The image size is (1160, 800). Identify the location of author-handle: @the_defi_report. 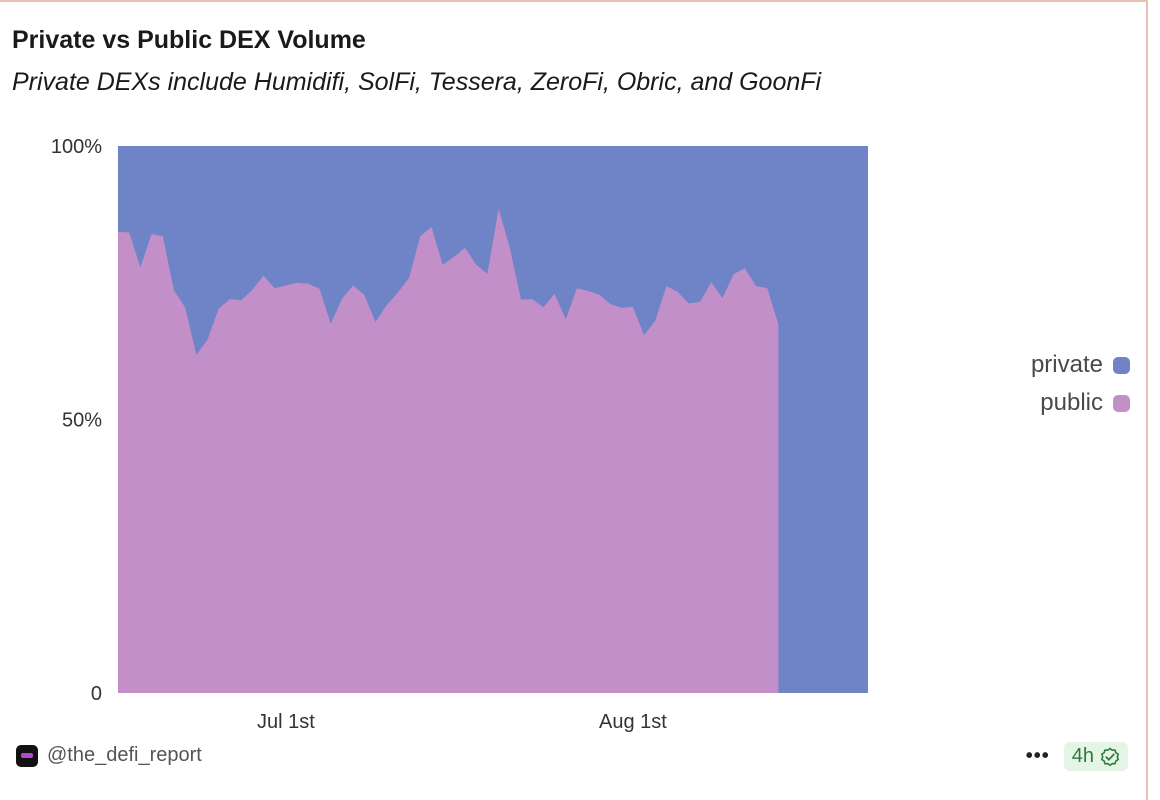
(124, 755).